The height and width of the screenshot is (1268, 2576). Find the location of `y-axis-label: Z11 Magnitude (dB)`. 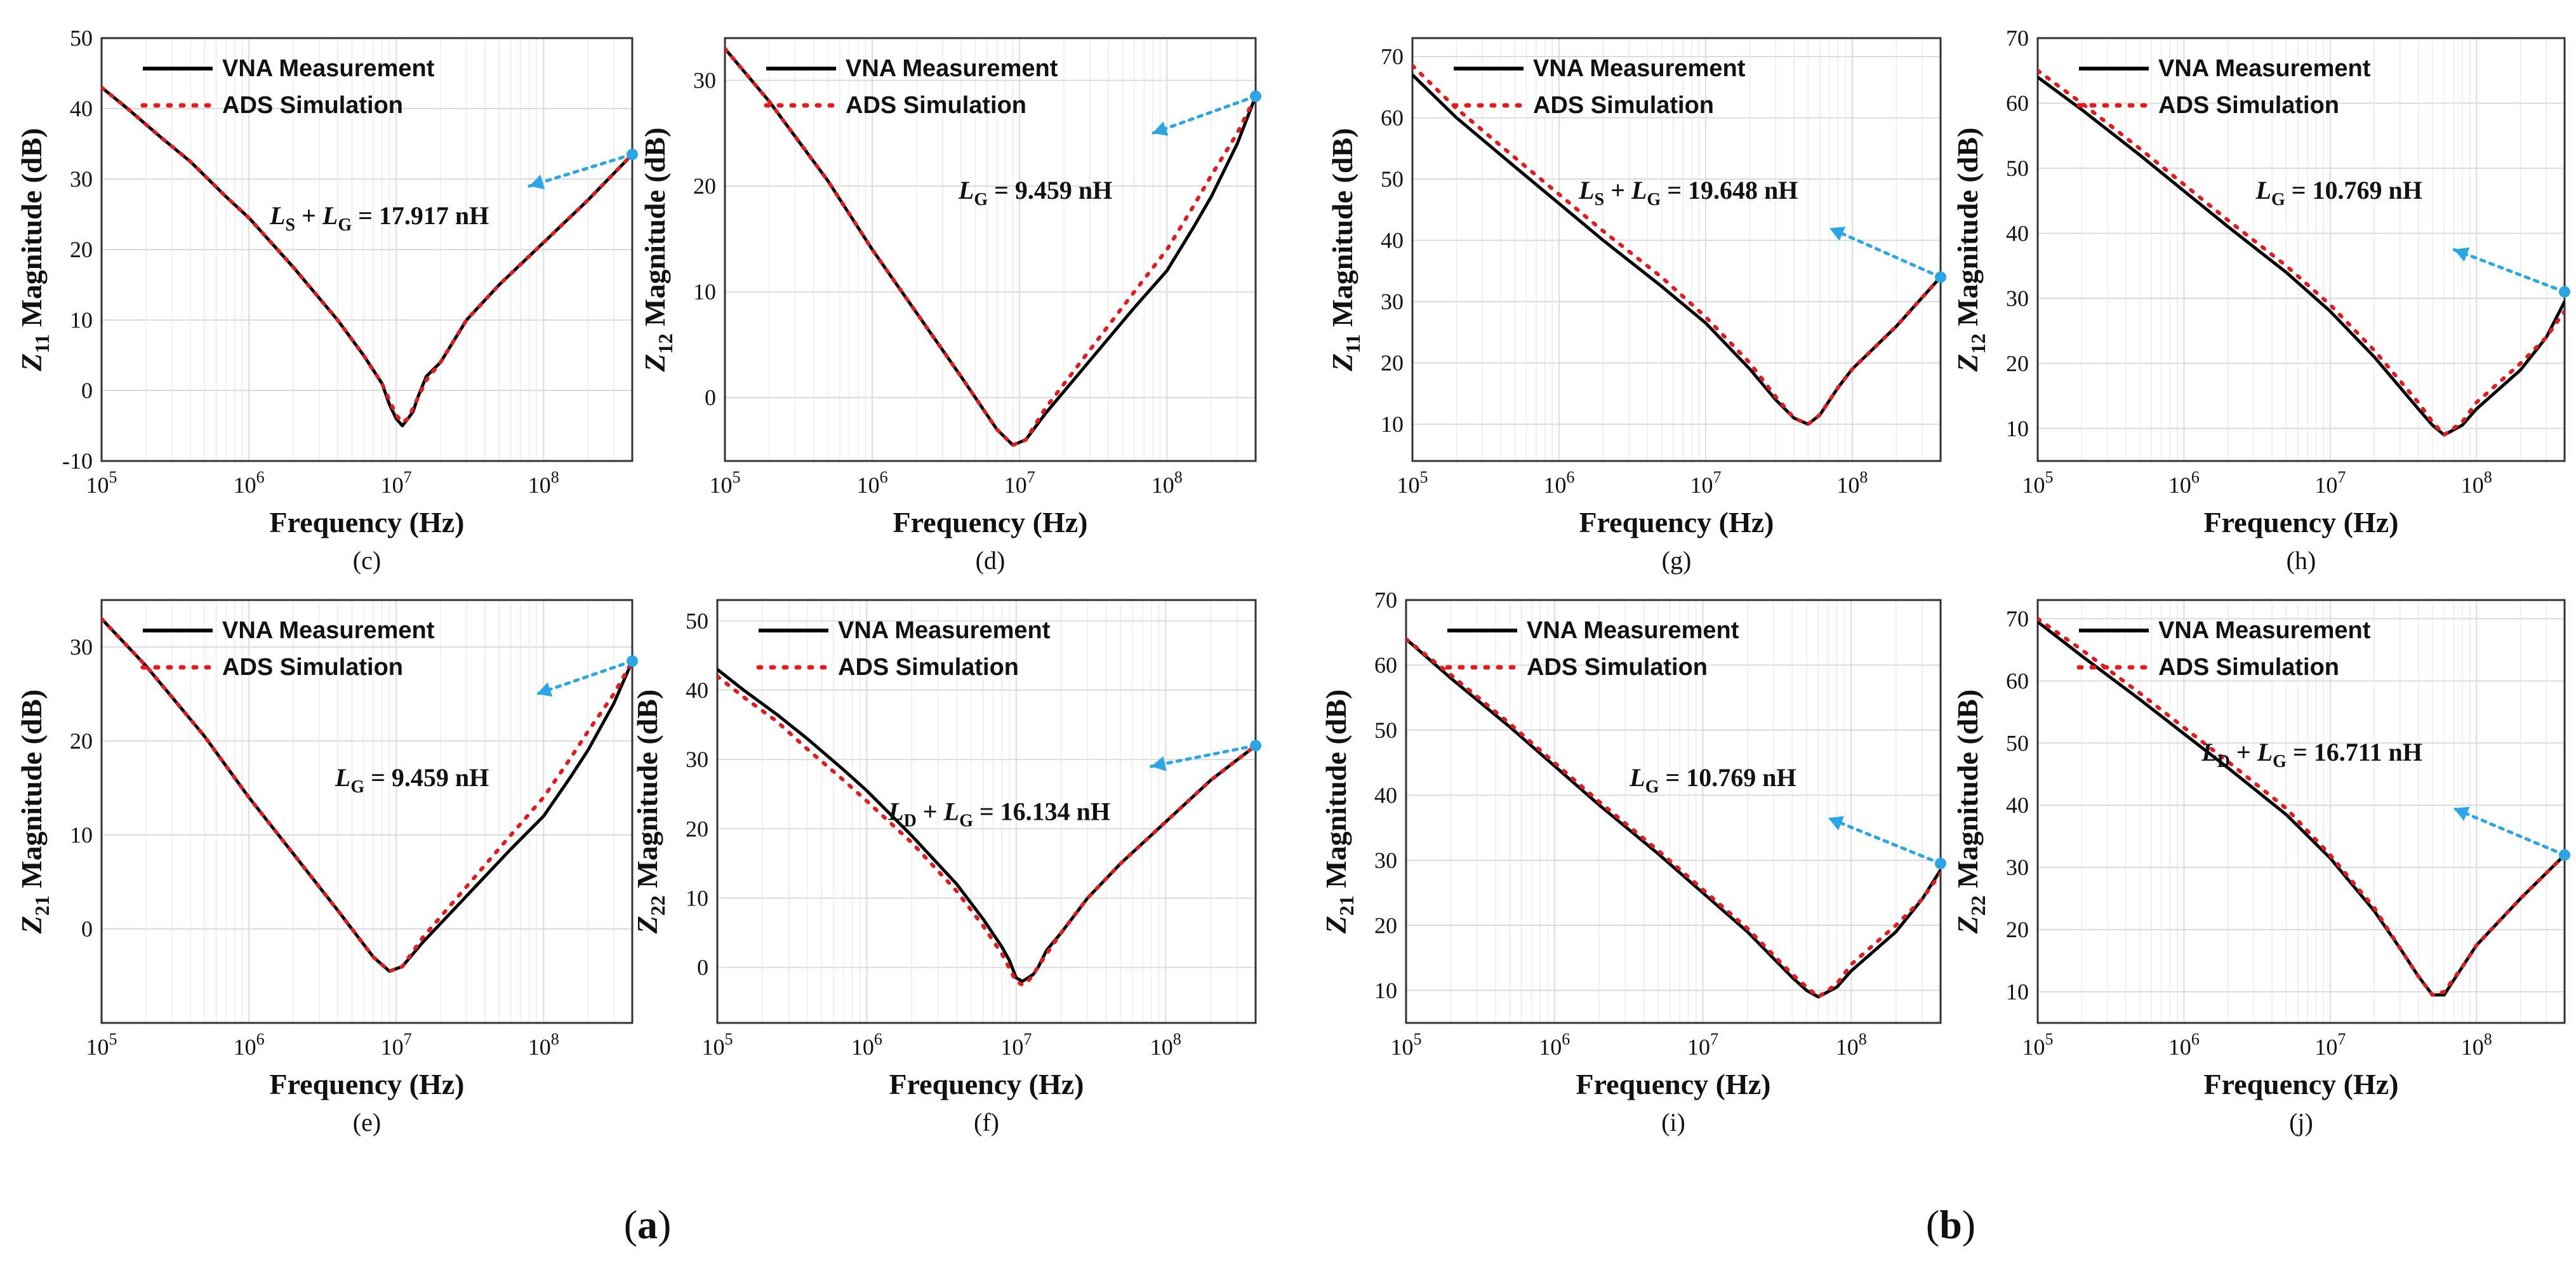

y-axis-label: Z11 Magnitude (dB) is located at coordinates (1345, 250).